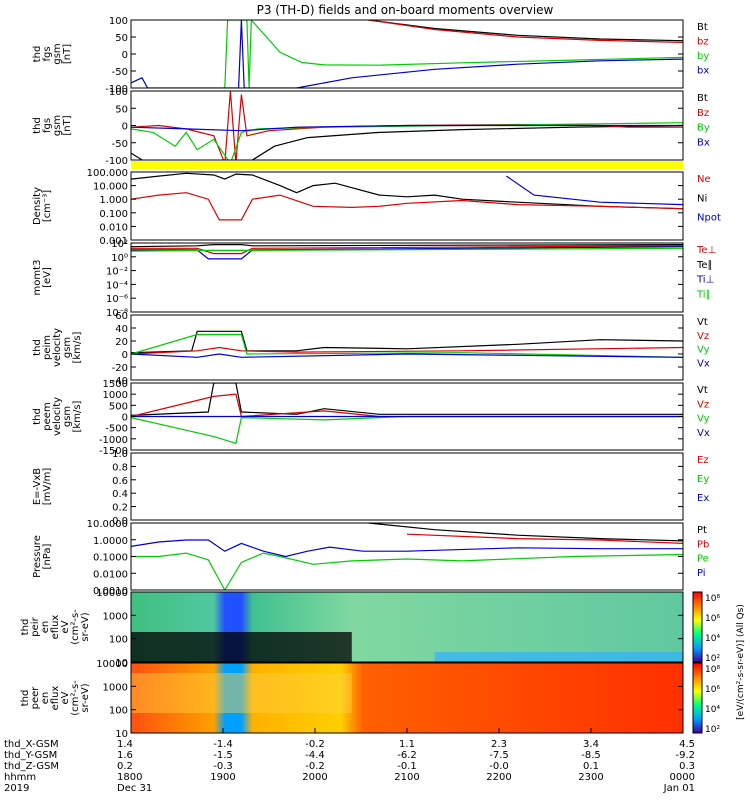 This screenshot has height=800, width=750. I want to click on ytick-label: -1000, so click(113, 440).